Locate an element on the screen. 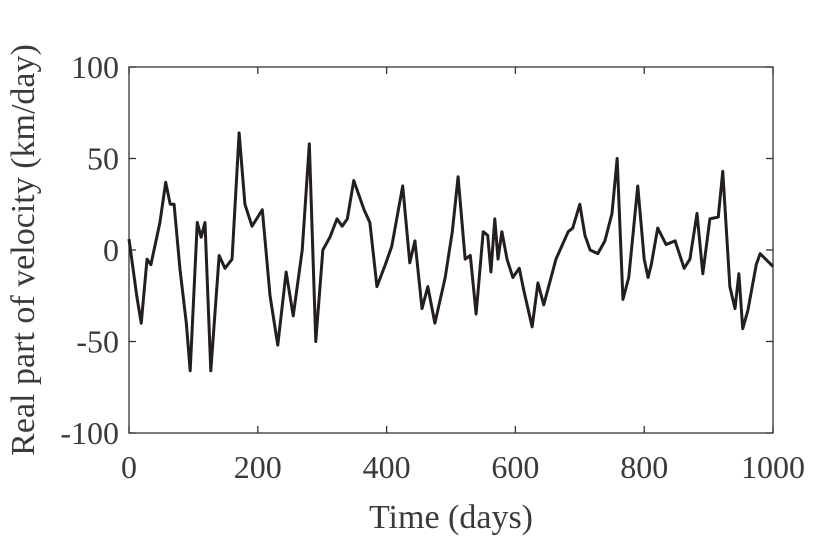  y-tick-label: 0 is located at coordinates (111, 250).